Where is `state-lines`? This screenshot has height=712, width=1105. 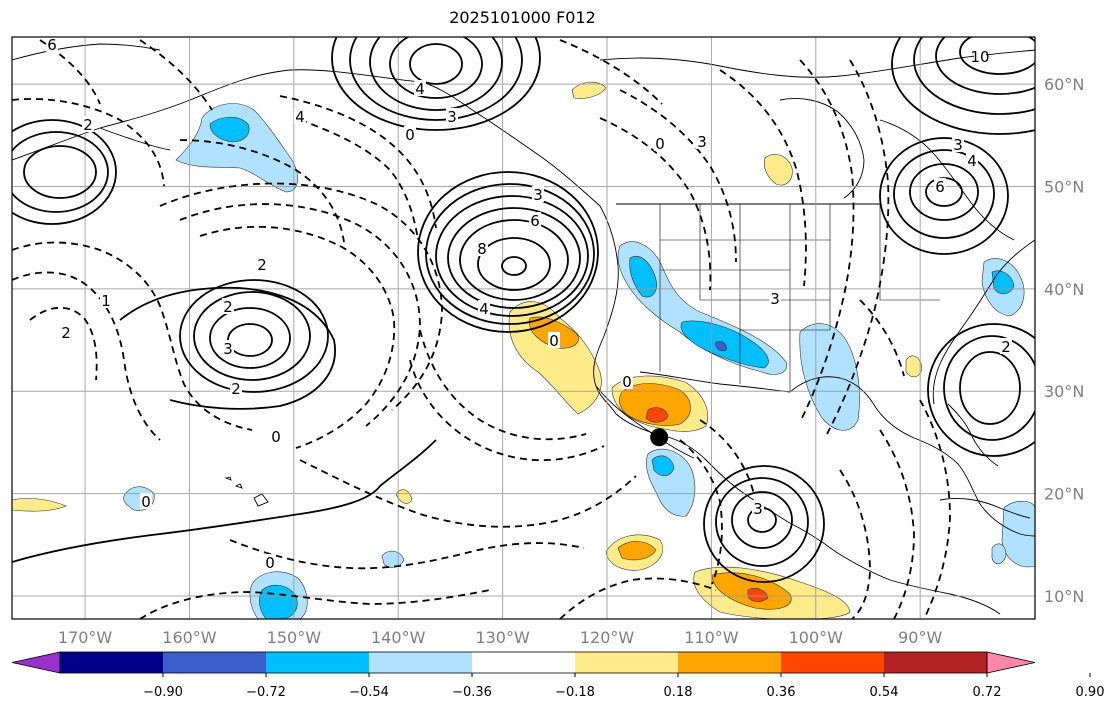 state-lines is located at coordinates (799, 298).